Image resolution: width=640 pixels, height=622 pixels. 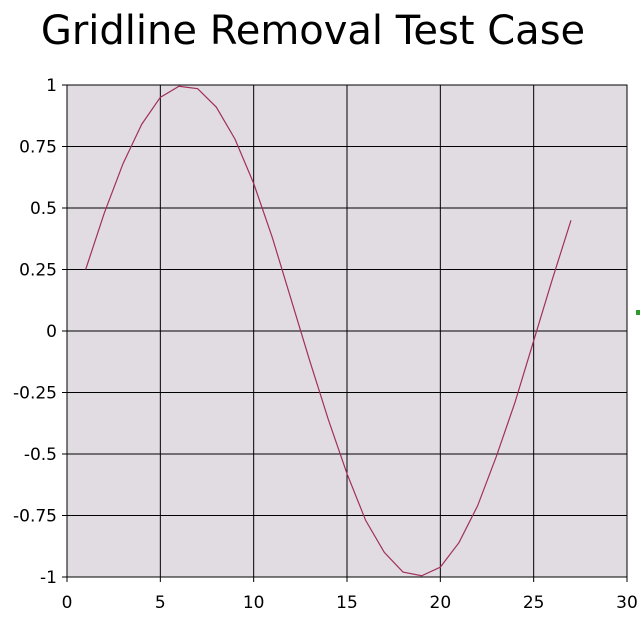 I want to click on x-tick-label: 25, so click(x=534, y=603).